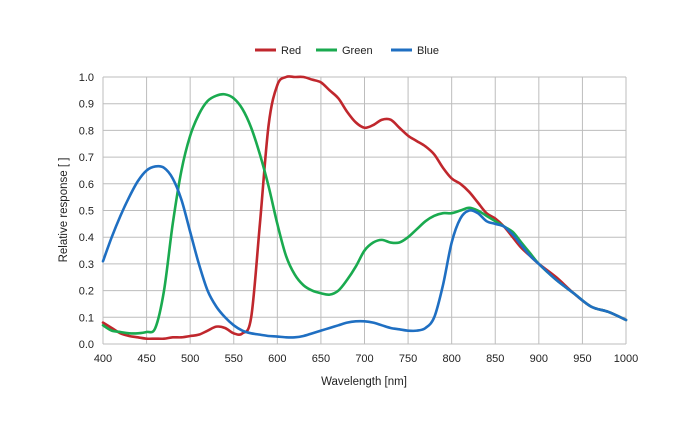  What do you see at coordinates (86, 131) in the screenshot?
I see `y-tick-label-8: 0.8` at bounding box center [86, 131].